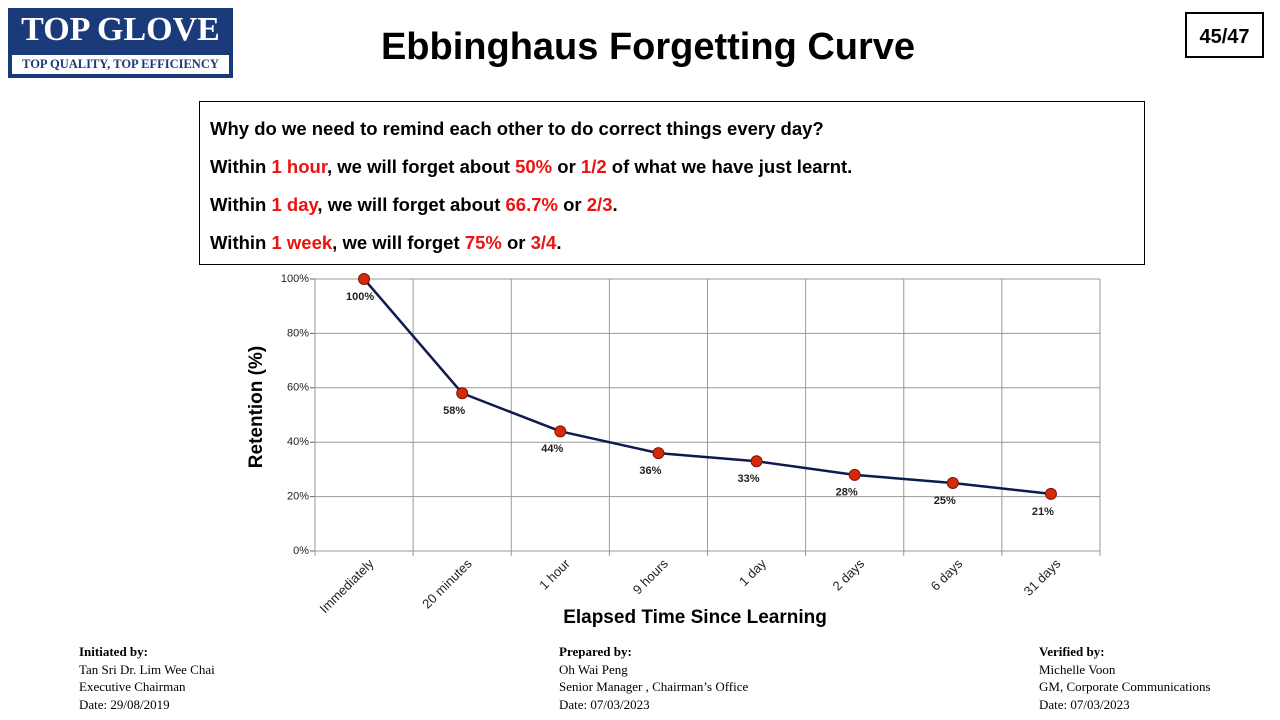 The image size is (1280, 720). Describe the element at coordinates (147, 669) in the screenshot. I see `footer-line: Tan Sri Dr. Lim Wee Chai` at that location.